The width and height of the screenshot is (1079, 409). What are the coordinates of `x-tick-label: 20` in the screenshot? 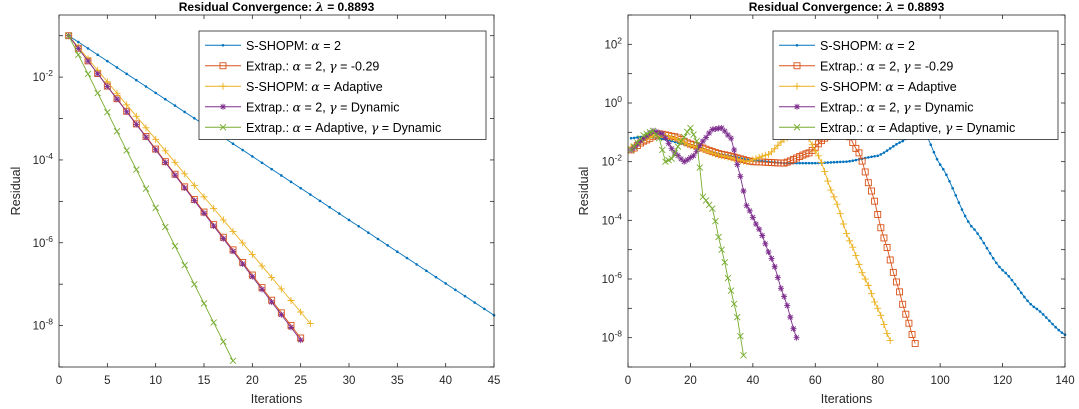 It's located at (690, 381).